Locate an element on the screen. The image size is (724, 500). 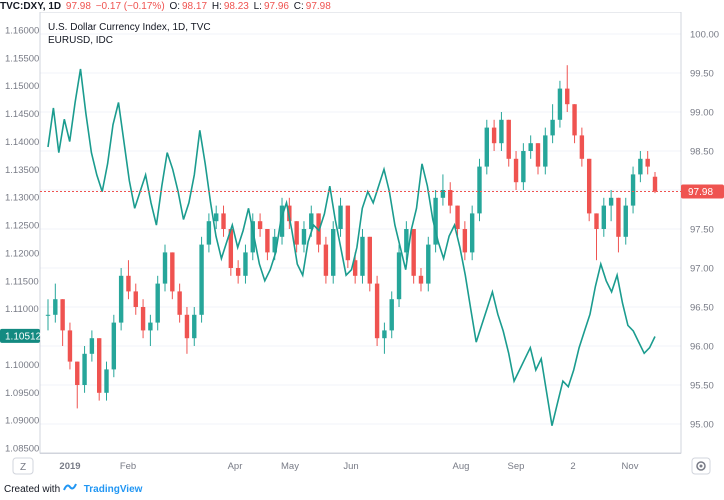
left-tick-label: 1.10000 is located at coordinates (22, 365).